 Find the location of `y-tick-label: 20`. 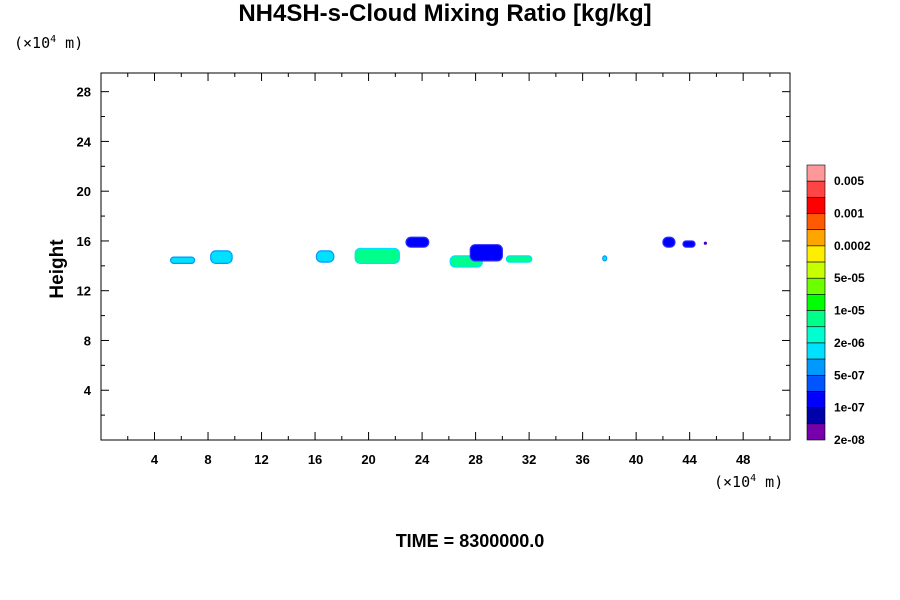

y-tick-label: 20 is located at coordinates (84, 191).